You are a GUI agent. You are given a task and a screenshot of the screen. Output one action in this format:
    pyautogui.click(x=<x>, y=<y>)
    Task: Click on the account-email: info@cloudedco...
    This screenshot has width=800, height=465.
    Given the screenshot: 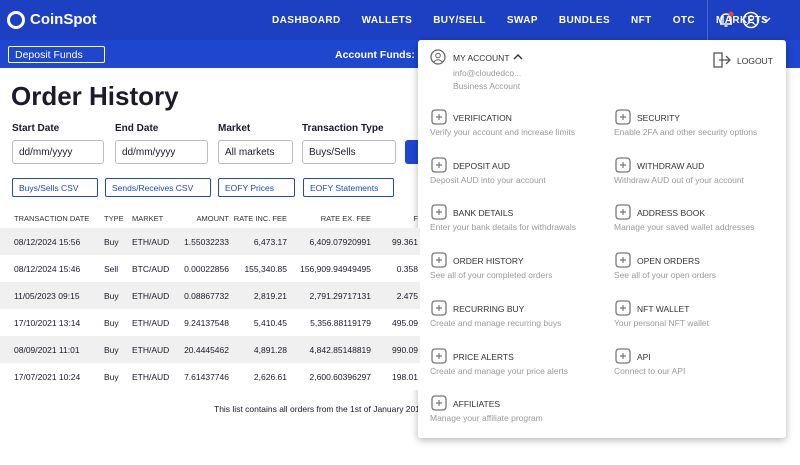 What is the action you would take?
    pyautogui.click(x=487, y=73)
    